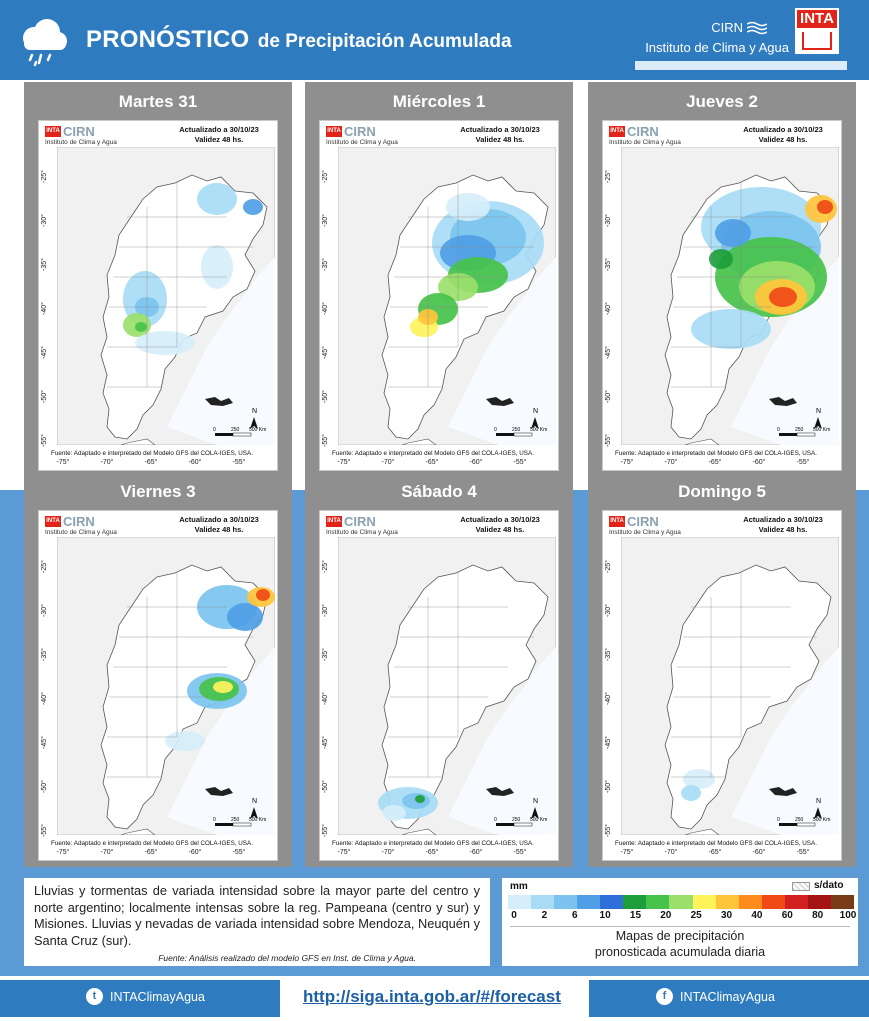 This screenshot has height=1021, width=869. What do you see at coordinates (664, 996) in the screenshot?
I see `facebook-icon: f` at bounding box center [664, 996].